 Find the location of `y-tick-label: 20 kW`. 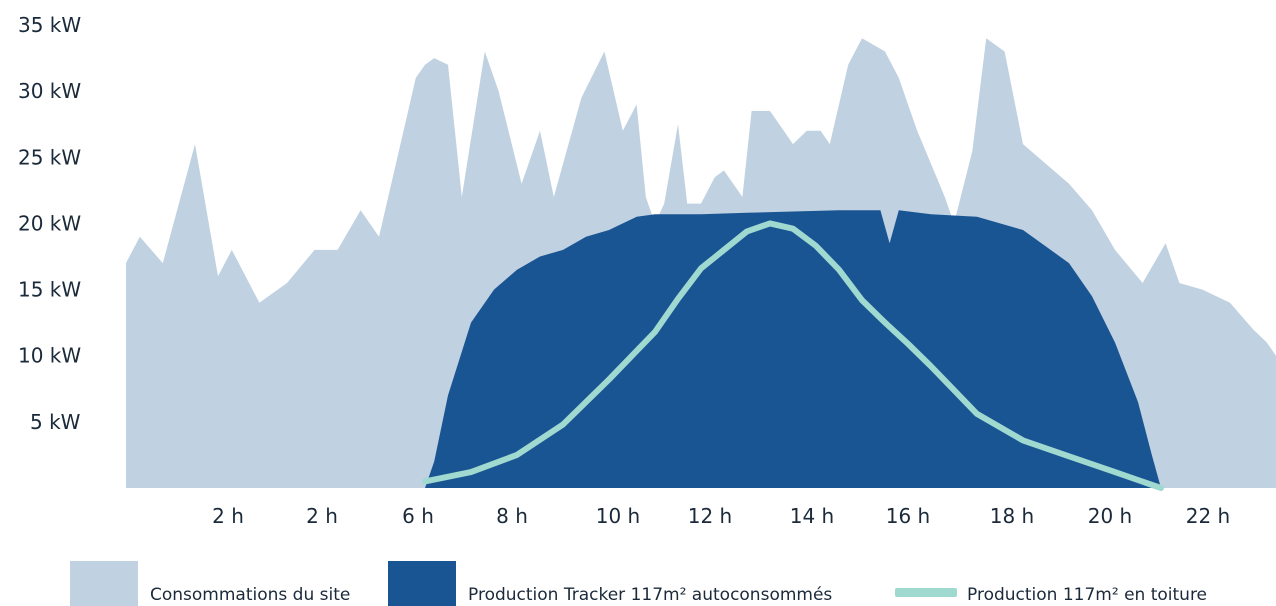

y-tick-label: 20 kW is located at coordinates (49, 223).